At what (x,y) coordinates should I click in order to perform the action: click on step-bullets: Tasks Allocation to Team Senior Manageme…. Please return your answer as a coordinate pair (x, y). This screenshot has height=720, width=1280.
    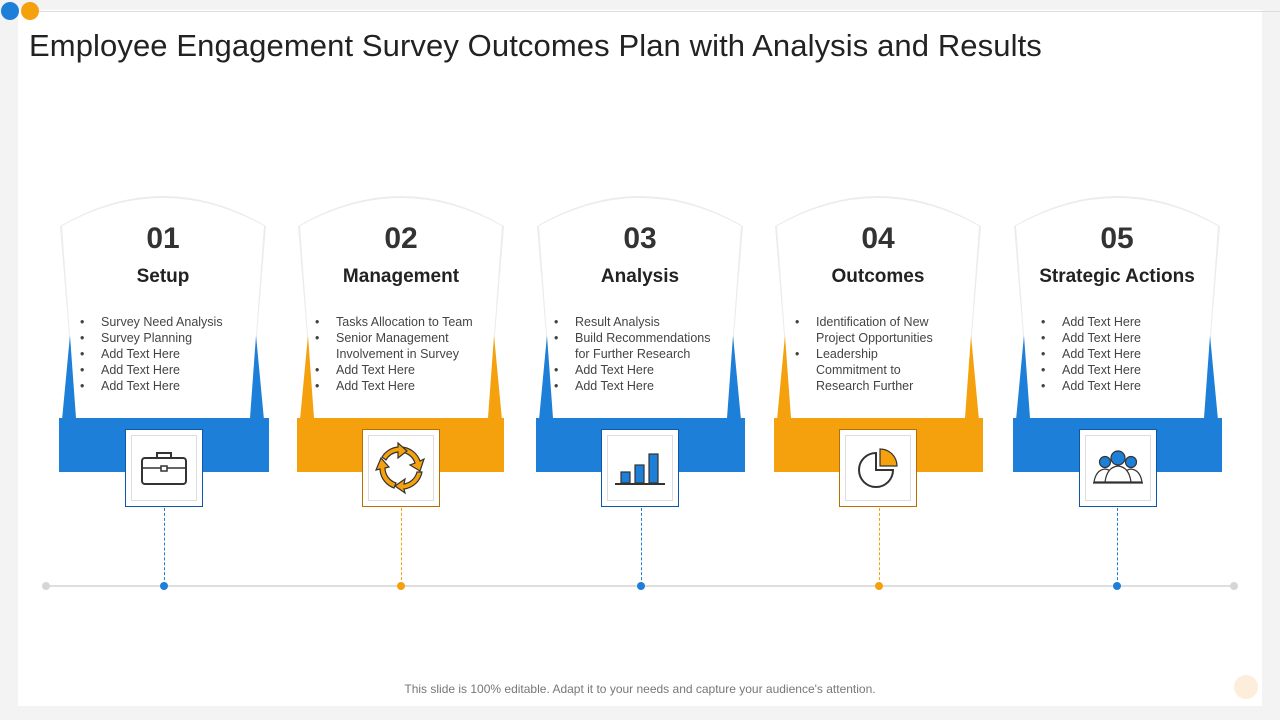
    Looking at the image, I should click on (394, 354).